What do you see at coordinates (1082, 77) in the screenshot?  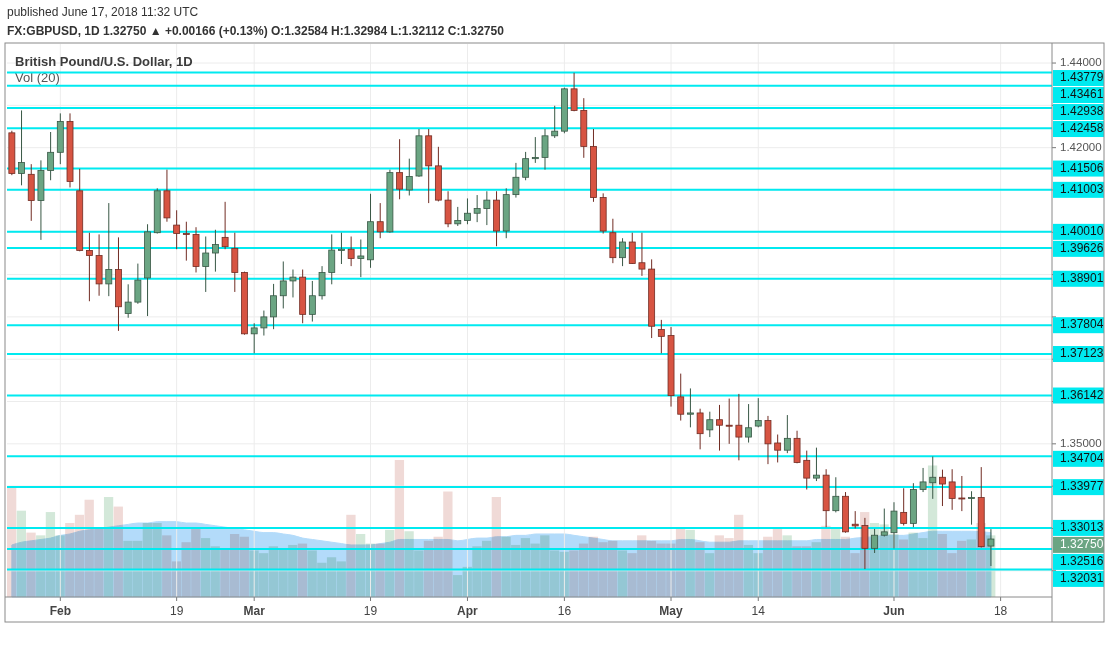 I see `ref-line-label: 1.43779` at bounding box center [1082, 77].